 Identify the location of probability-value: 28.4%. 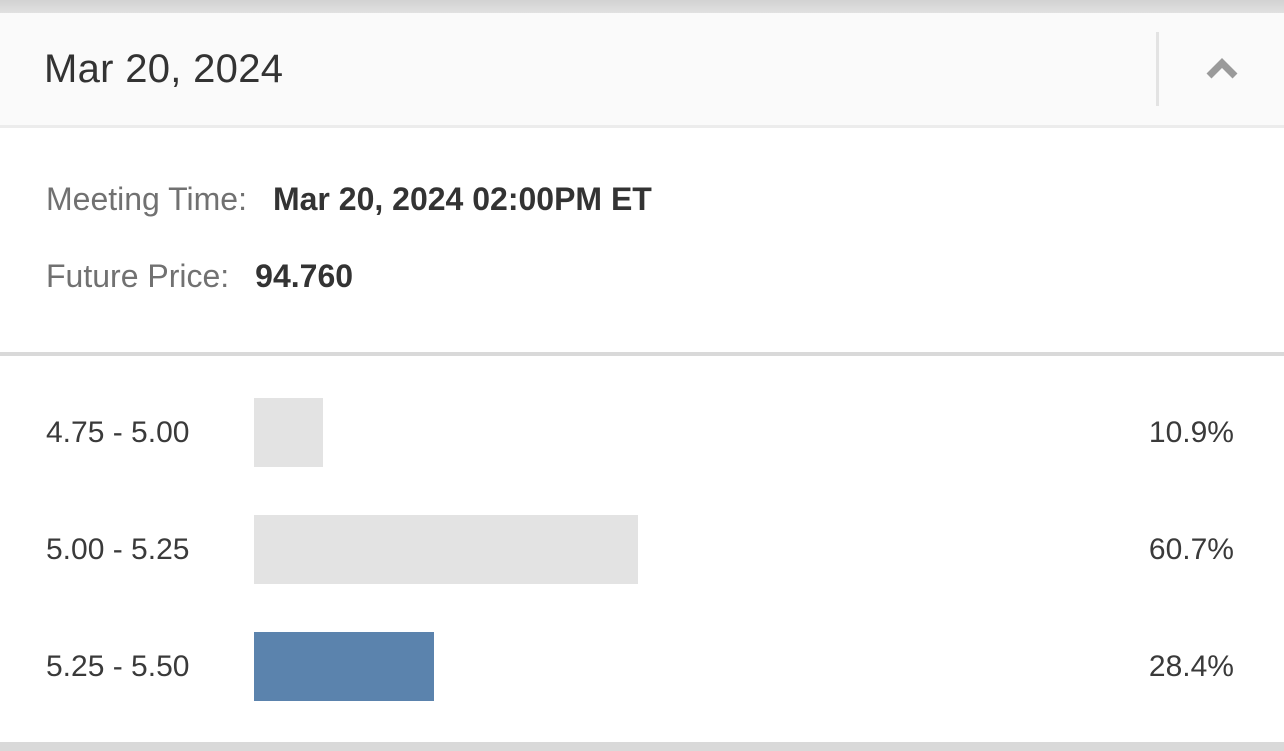
(1191, 666).